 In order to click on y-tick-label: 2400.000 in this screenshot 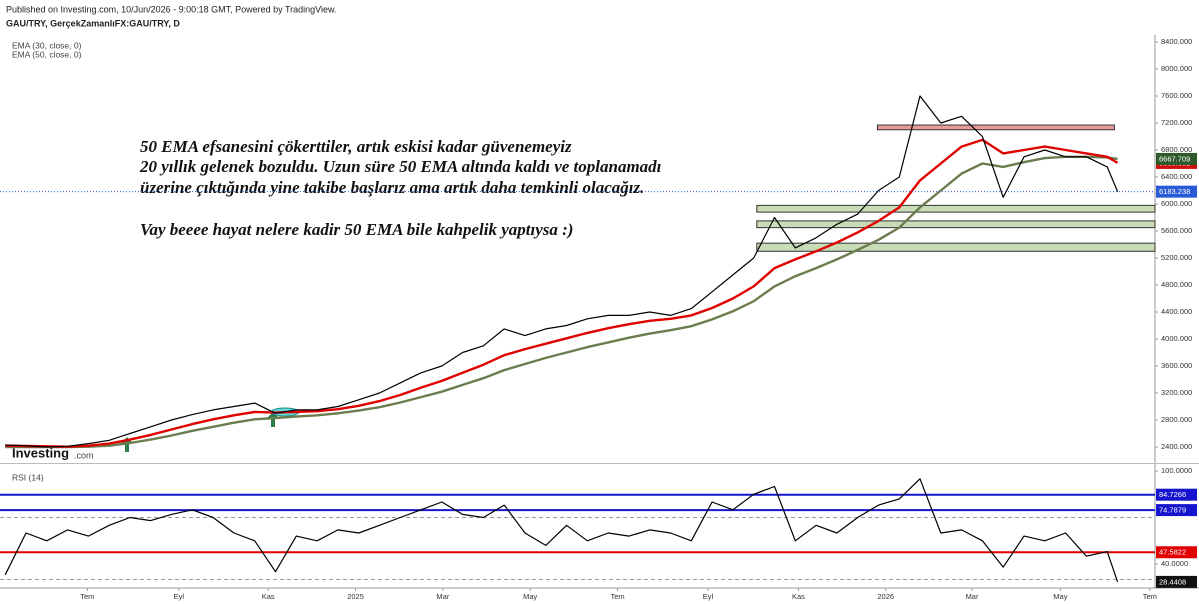, I will do `click(1176, 446)`.